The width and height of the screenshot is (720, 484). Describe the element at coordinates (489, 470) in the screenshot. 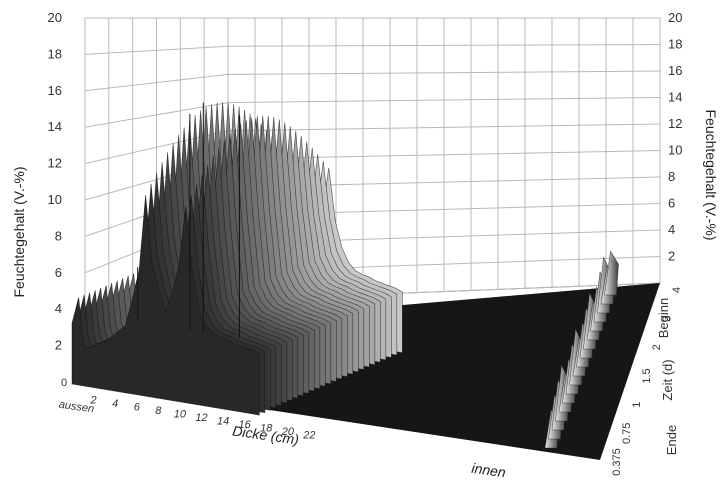

I see `x-right-end-label: innen` at that location.